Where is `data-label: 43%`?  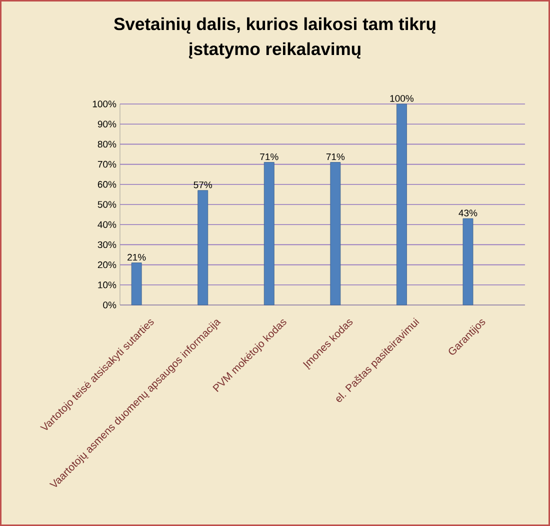 data-label: 43% is located at coordinates (468, 213).